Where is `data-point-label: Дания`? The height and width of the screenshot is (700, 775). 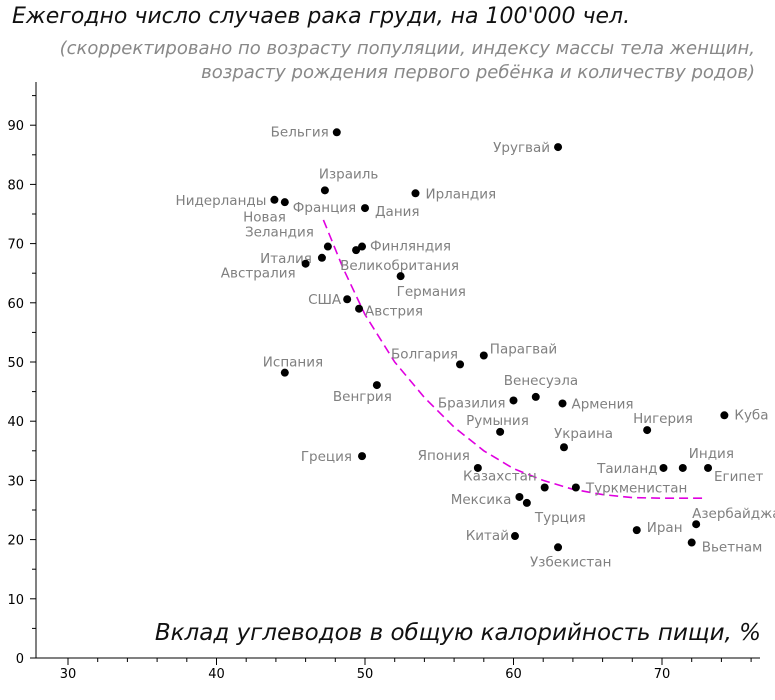
data-point-label: Дания is located at coordinates (397, 212).